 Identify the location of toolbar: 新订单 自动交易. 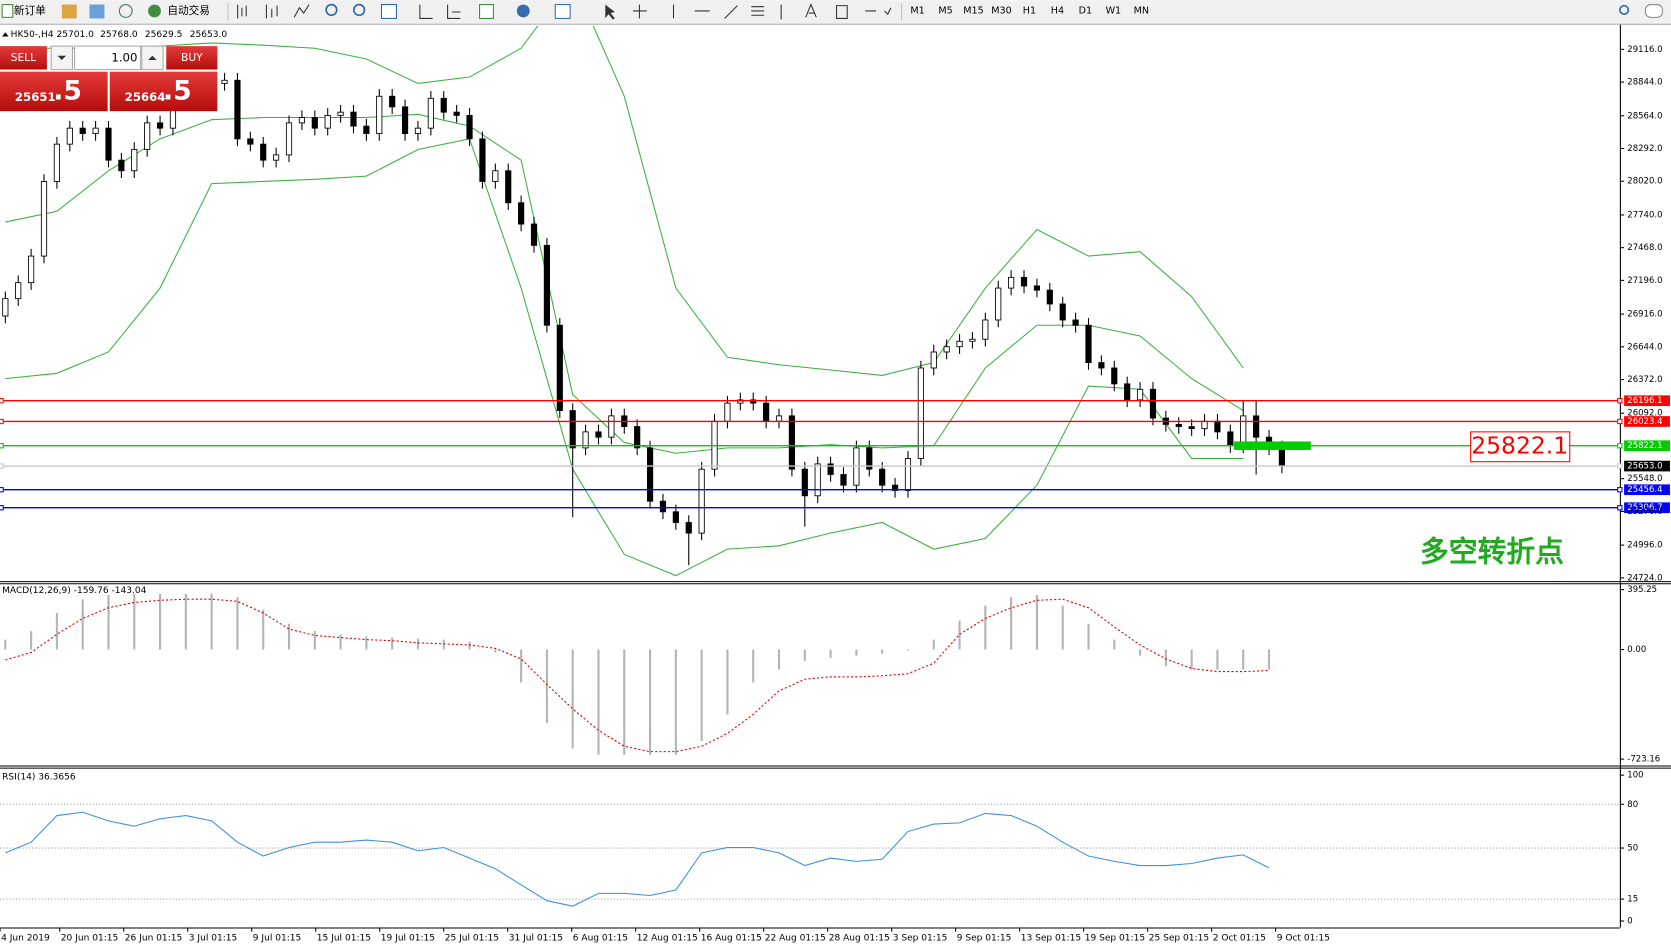
(835, 12).